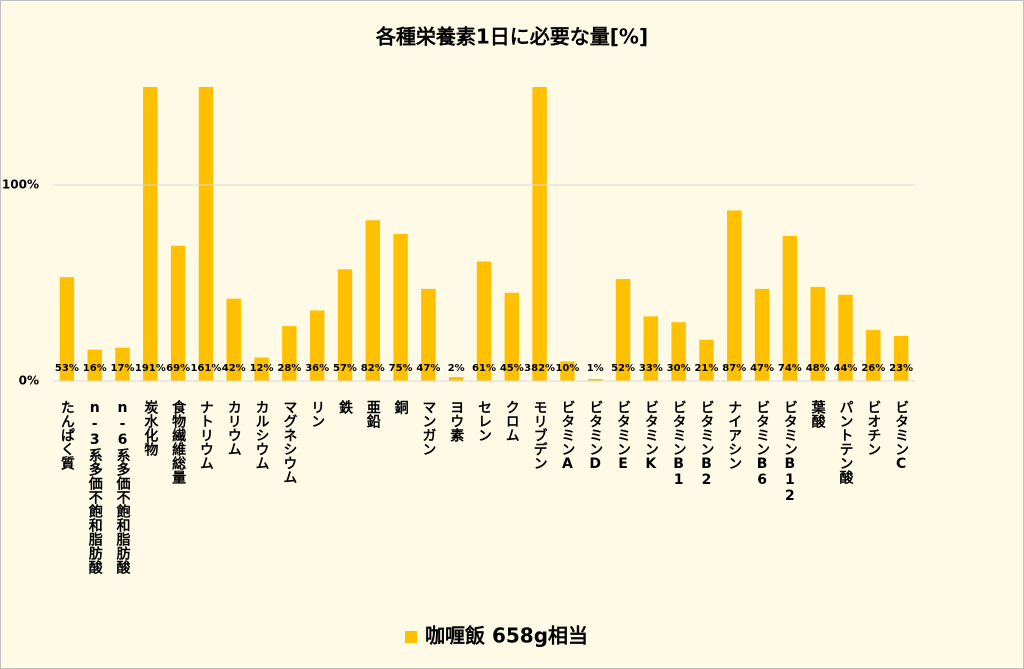  Describe the element at coordinates (623, 368) in the screenshot. I see `data-label: 52%` at that location.